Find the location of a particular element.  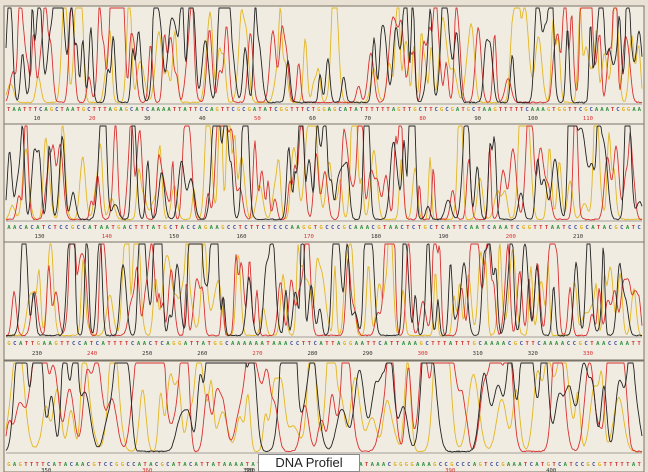

position-labels: 230 240 250 260 270 280 290 300 310 320 330 is located at coordinates (312, 354).